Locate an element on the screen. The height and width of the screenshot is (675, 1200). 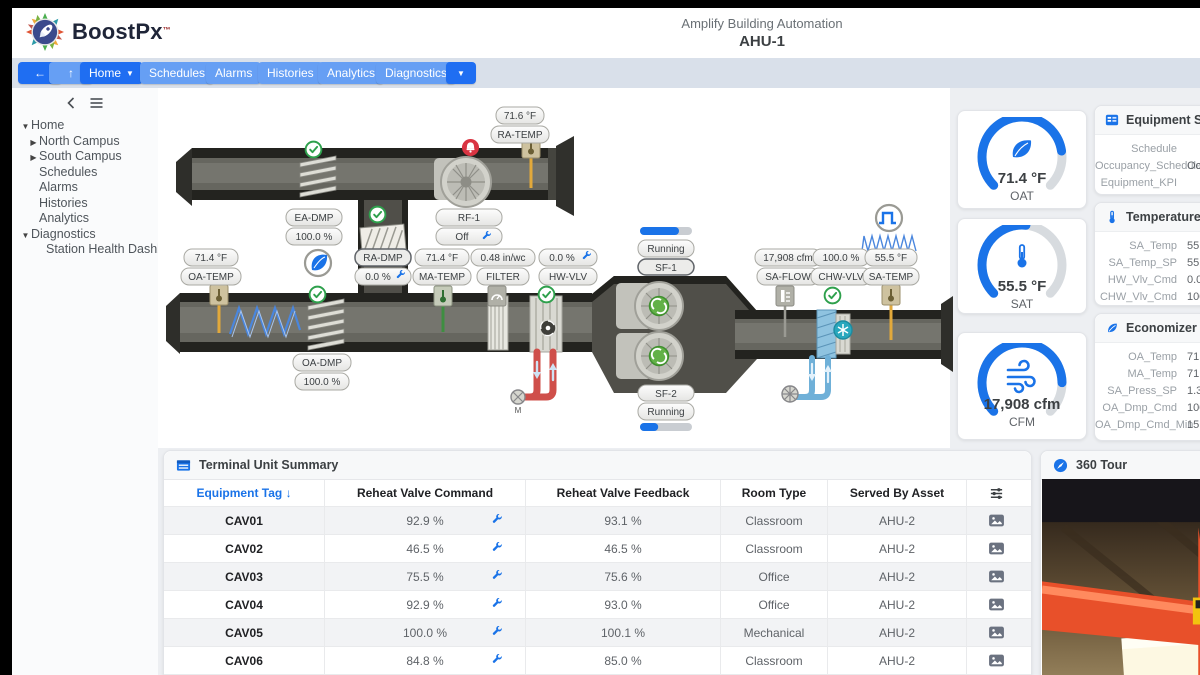
sa-temp-sensor is located at coordinates (891, 312).